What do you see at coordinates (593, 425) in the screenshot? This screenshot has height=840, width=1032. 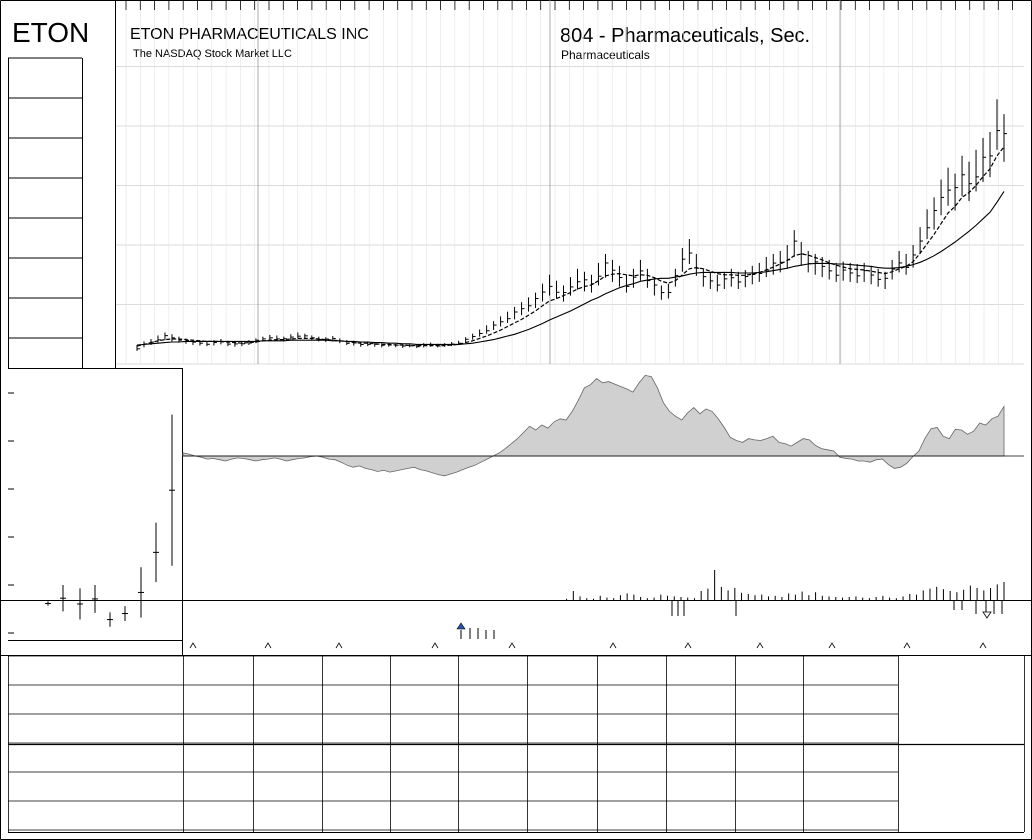 I see `rs-area` at bounding box center [593, 425].